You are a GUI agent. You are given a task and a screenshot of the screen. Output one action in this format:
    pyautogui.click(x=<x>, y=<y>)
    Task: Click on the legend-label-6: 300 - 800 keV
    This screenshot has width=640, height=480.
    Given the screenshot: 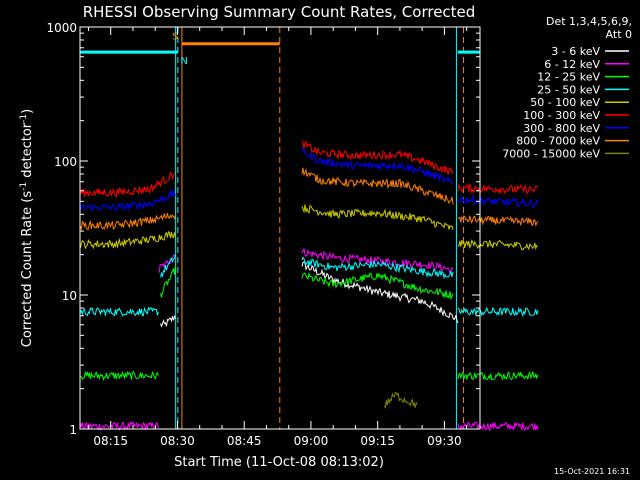 What is the action you would take?
    pyautogui.click(x=561, y=128)
    